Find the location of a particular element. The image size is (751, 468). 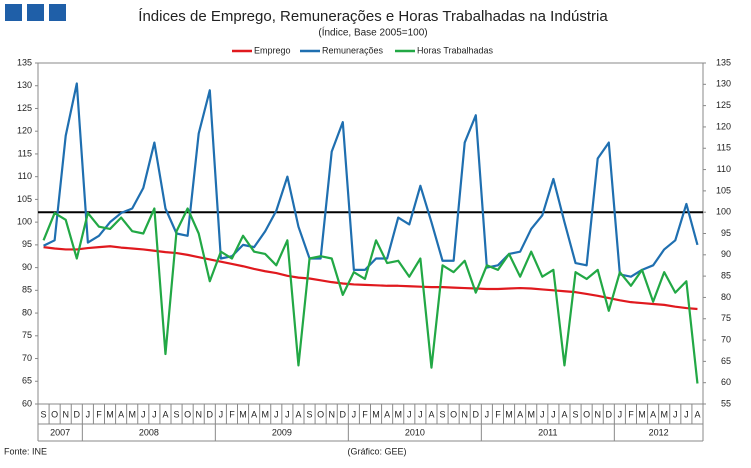

y2-tick-label: 80 is located at coordinates (726, 297).